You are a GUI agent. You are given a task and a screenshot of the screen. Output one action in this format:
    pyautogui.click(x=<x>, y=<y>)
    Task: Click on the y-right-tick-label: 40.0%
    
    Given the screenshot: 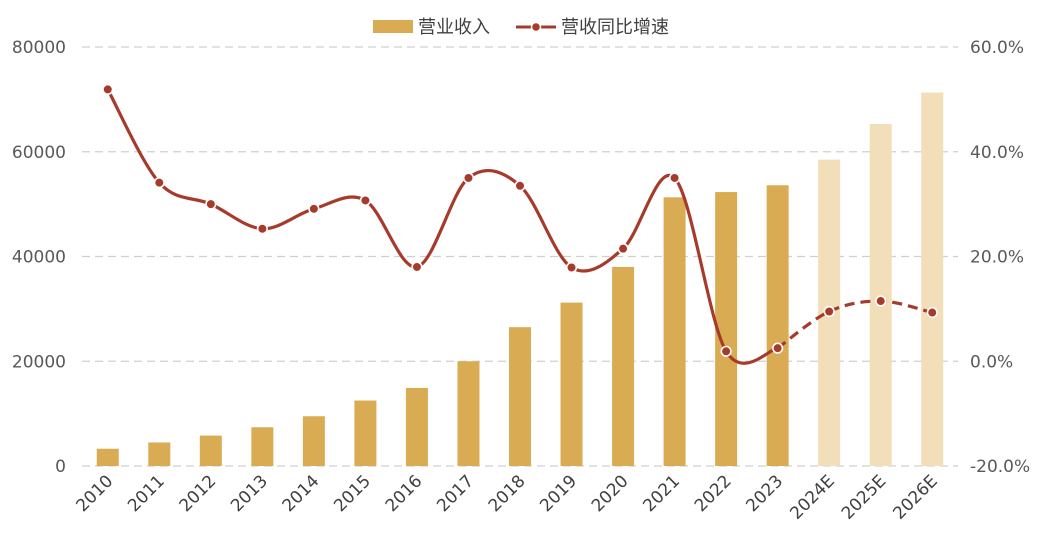 What is the action you would take?
    pyautogui.click(x=997, y=153)
    